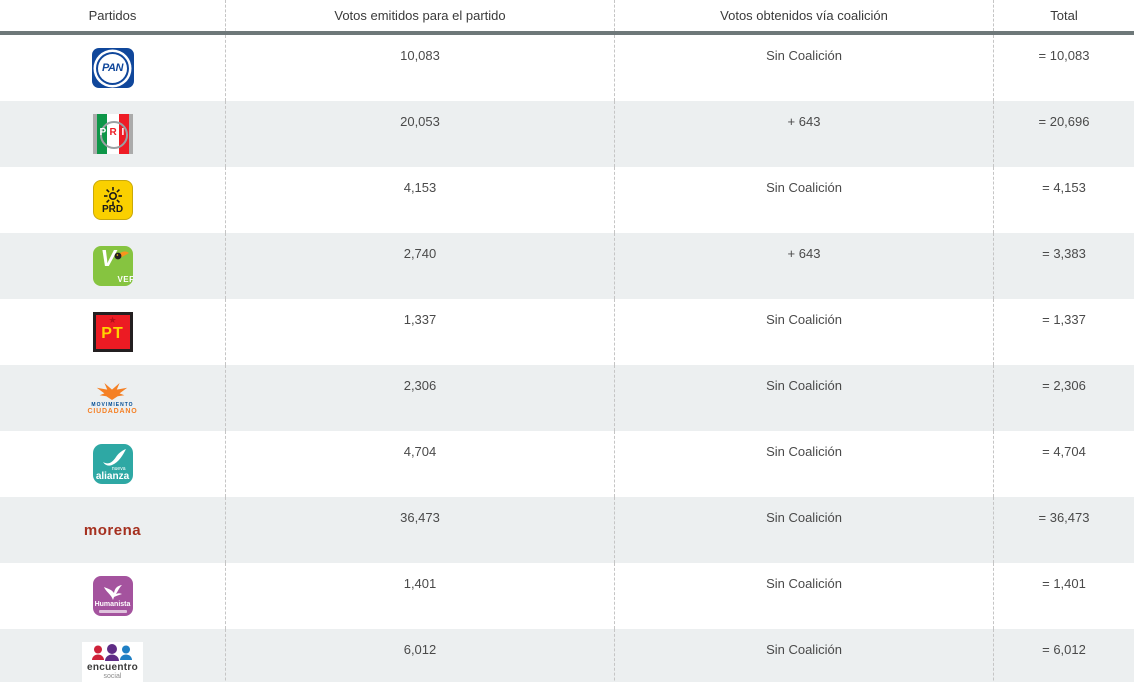 Image resolution: width=1134 pixels, height=682 pixels. Describe the element at coordinates (112, 320) in the screenshot. I see `pt-star-icon: ★` at that location.